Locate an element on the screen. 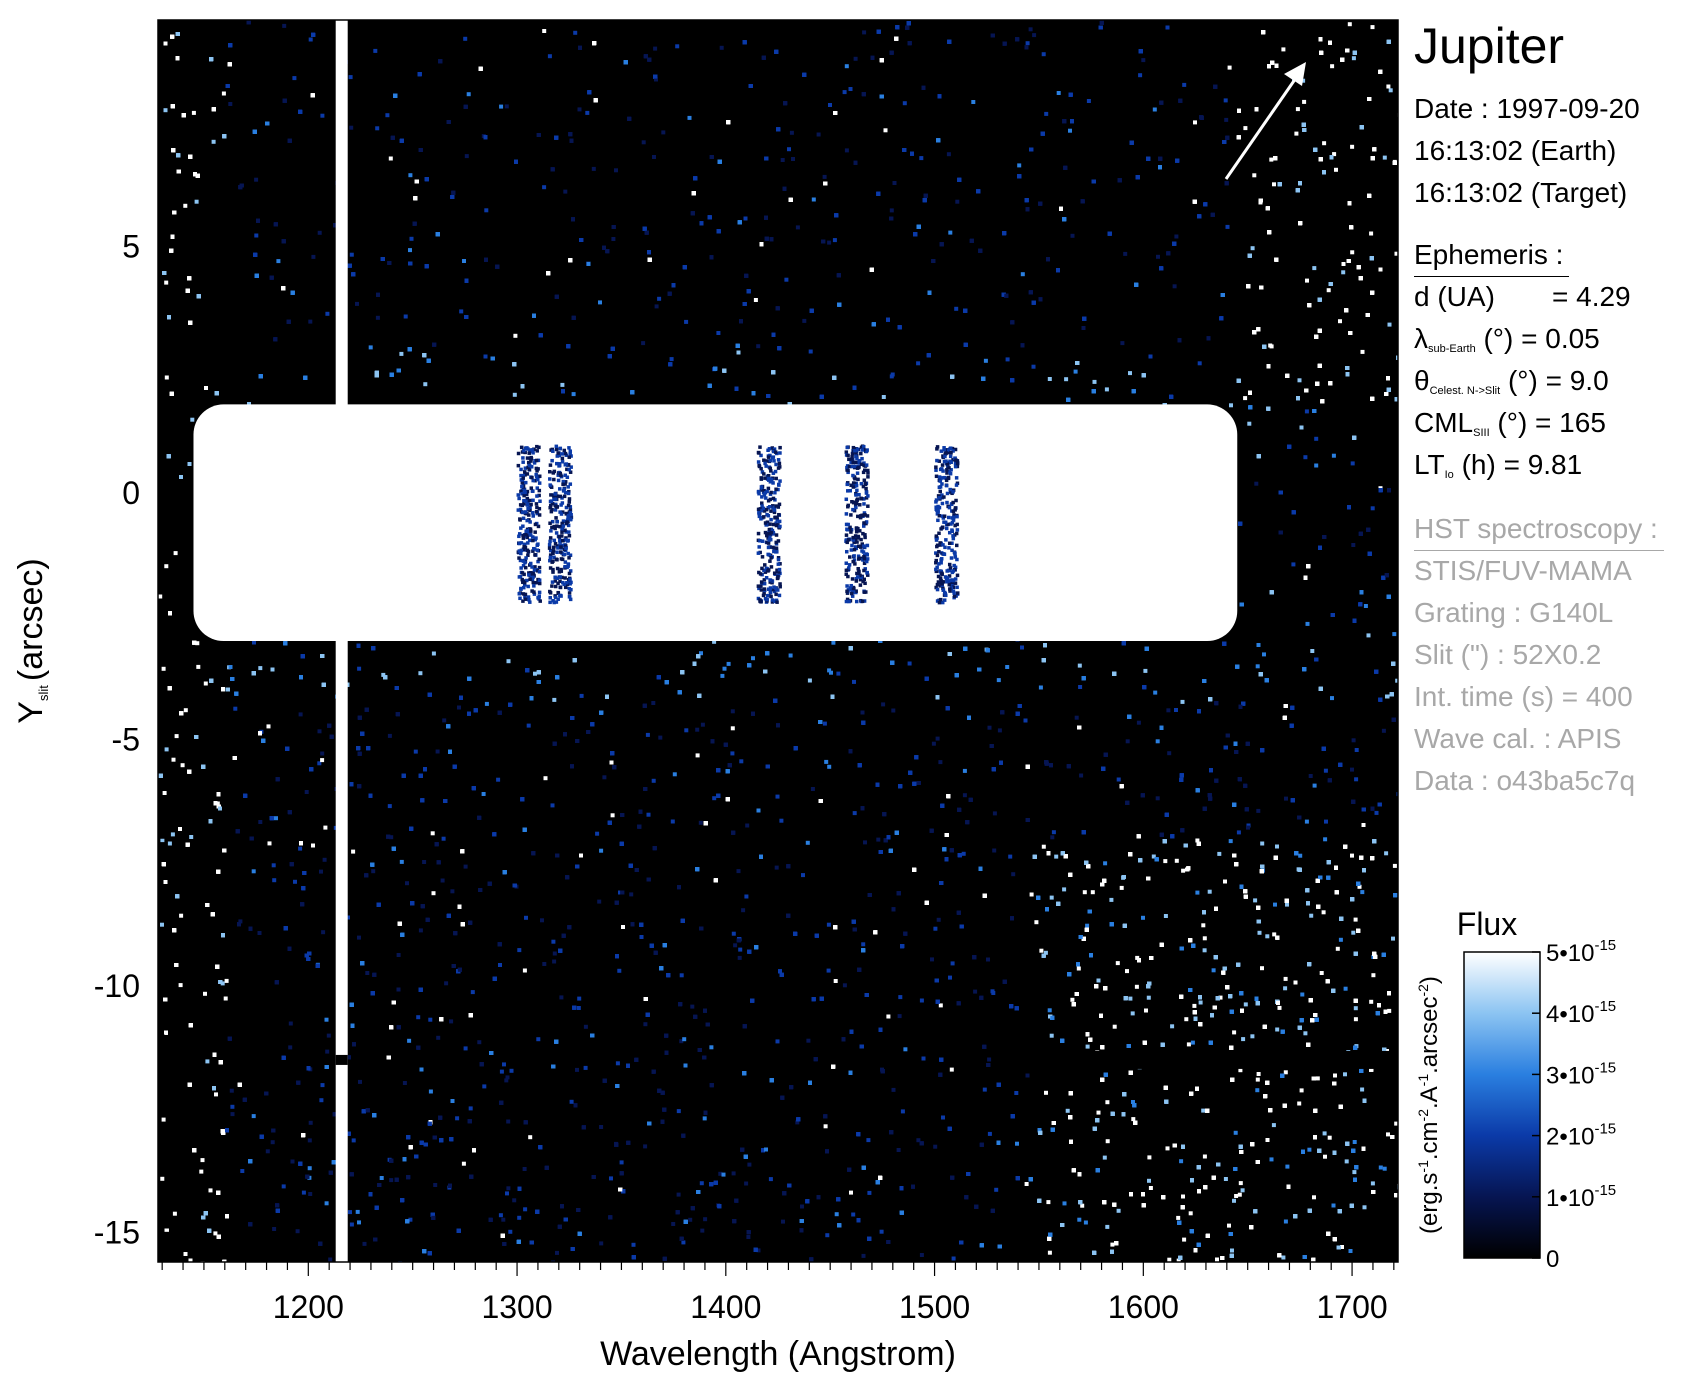 This screenshot has width=1695, height=1385. data-id: Data : o43ba5c7q is located at coordinates (1539, 781).